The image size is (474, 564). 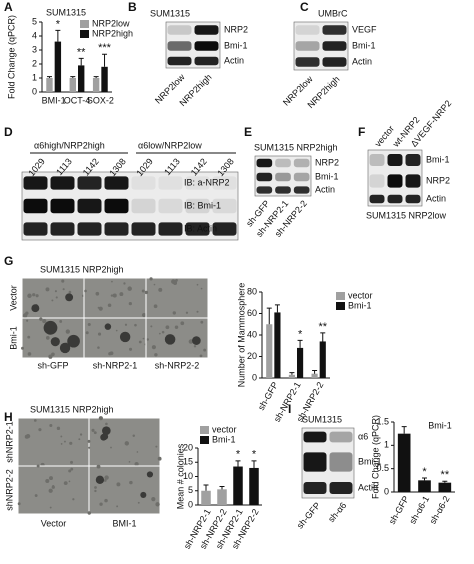 What do you see at coordinates (72, 409) in the screenshot?
I see `panel-title: SUM1315 NRP2high` at bounding box center [72, 409].